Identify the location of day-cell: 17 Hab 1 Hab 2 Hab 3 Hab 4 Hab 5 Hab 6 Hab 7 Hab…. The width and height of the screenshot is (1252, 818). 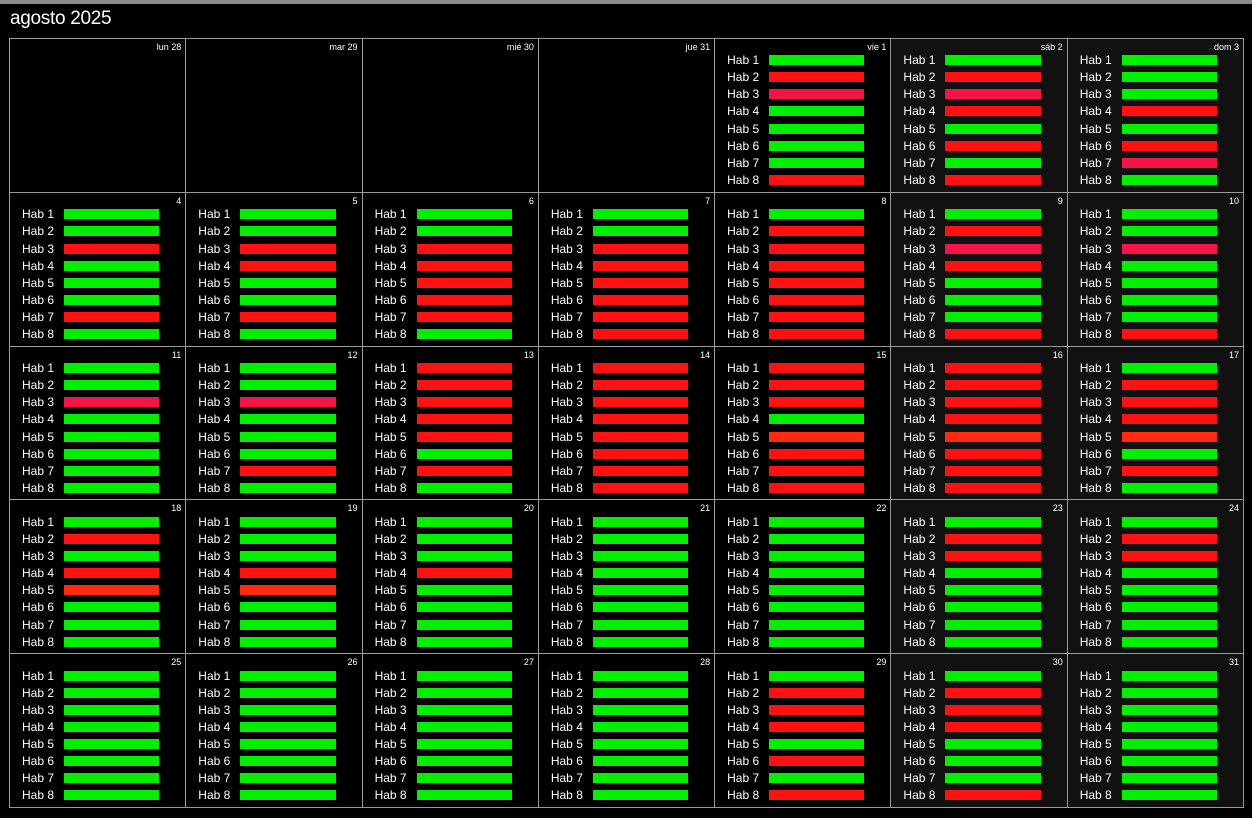
(1155, 423).